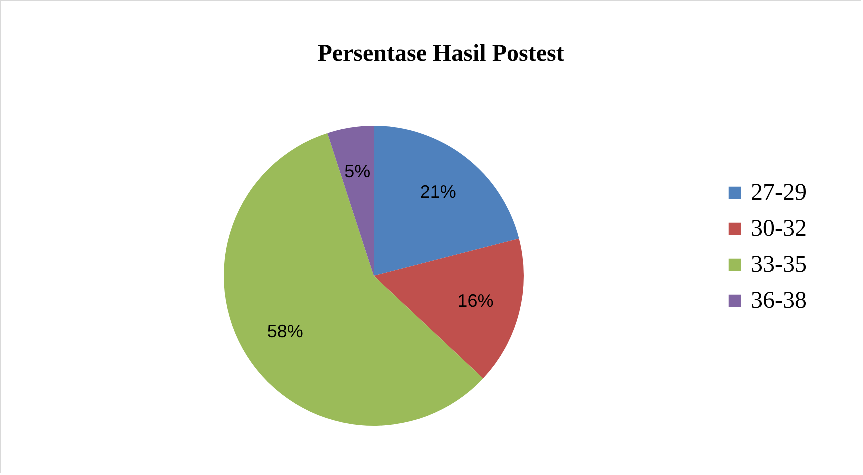  Describe the element at coordinates (779, 265) in the screenshot. I see `legend-label: 33-35` at that location.